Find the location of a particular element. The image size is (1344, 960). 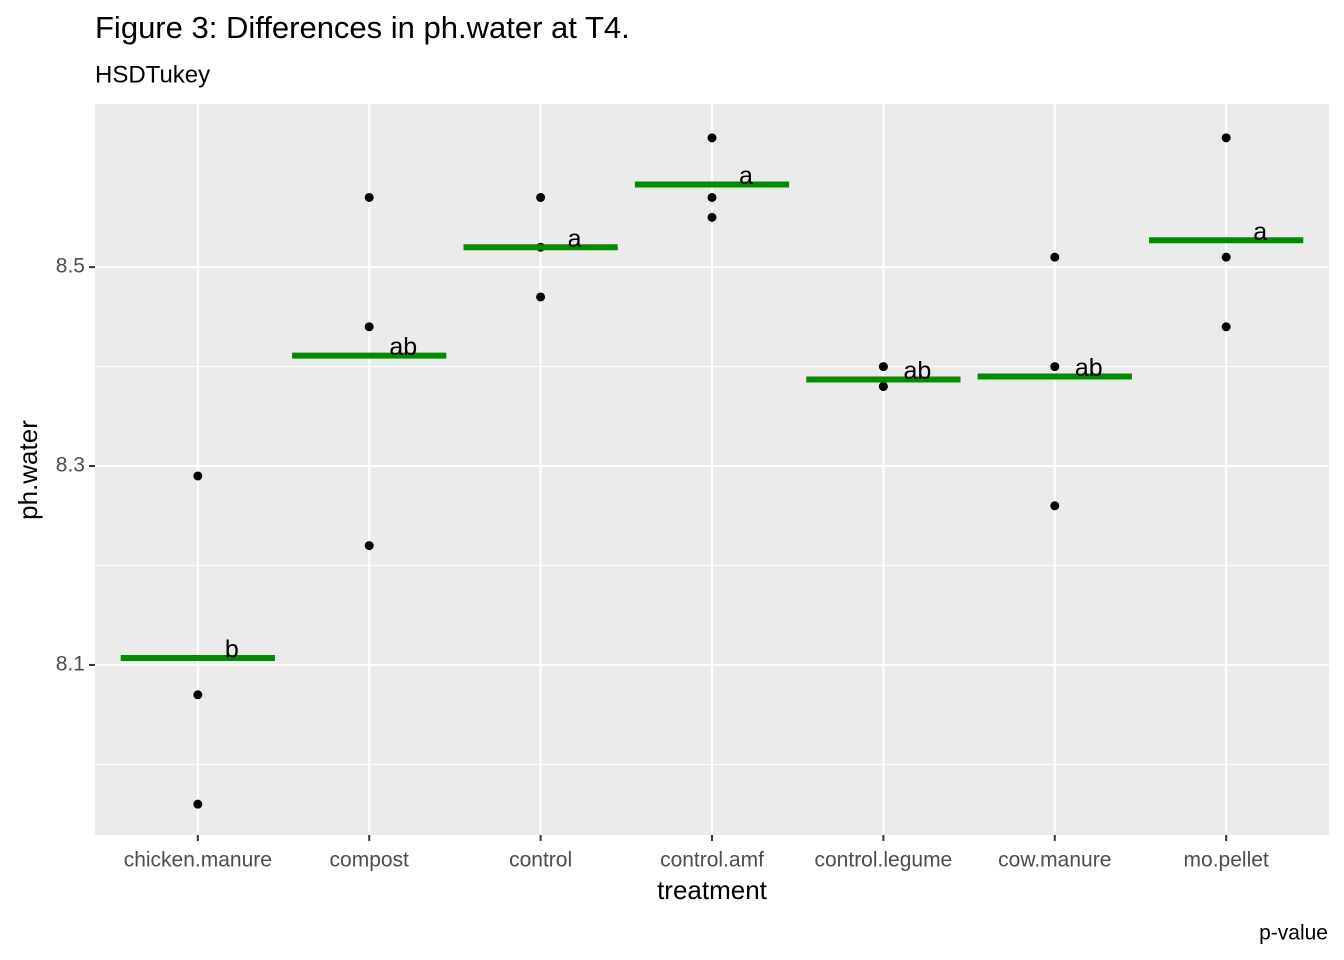

x-tick-label: chicken.manure is located at coordinates (198, 860).